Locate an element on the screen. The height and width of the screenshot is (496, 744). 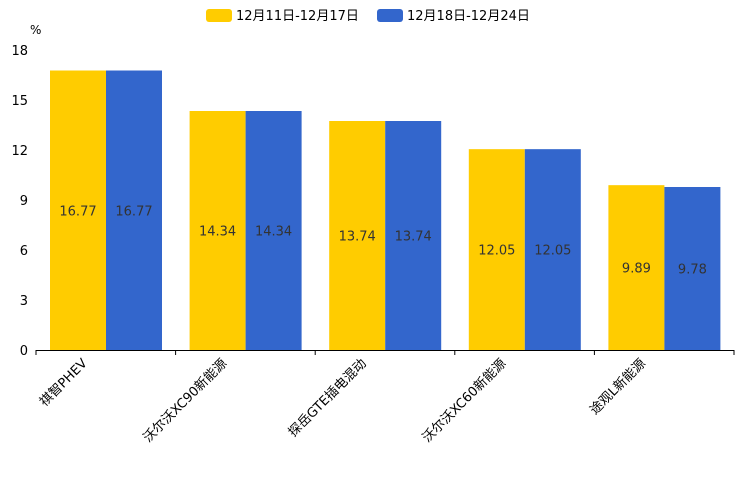
data-label: 9.78 is located at coordinates (692, 270).